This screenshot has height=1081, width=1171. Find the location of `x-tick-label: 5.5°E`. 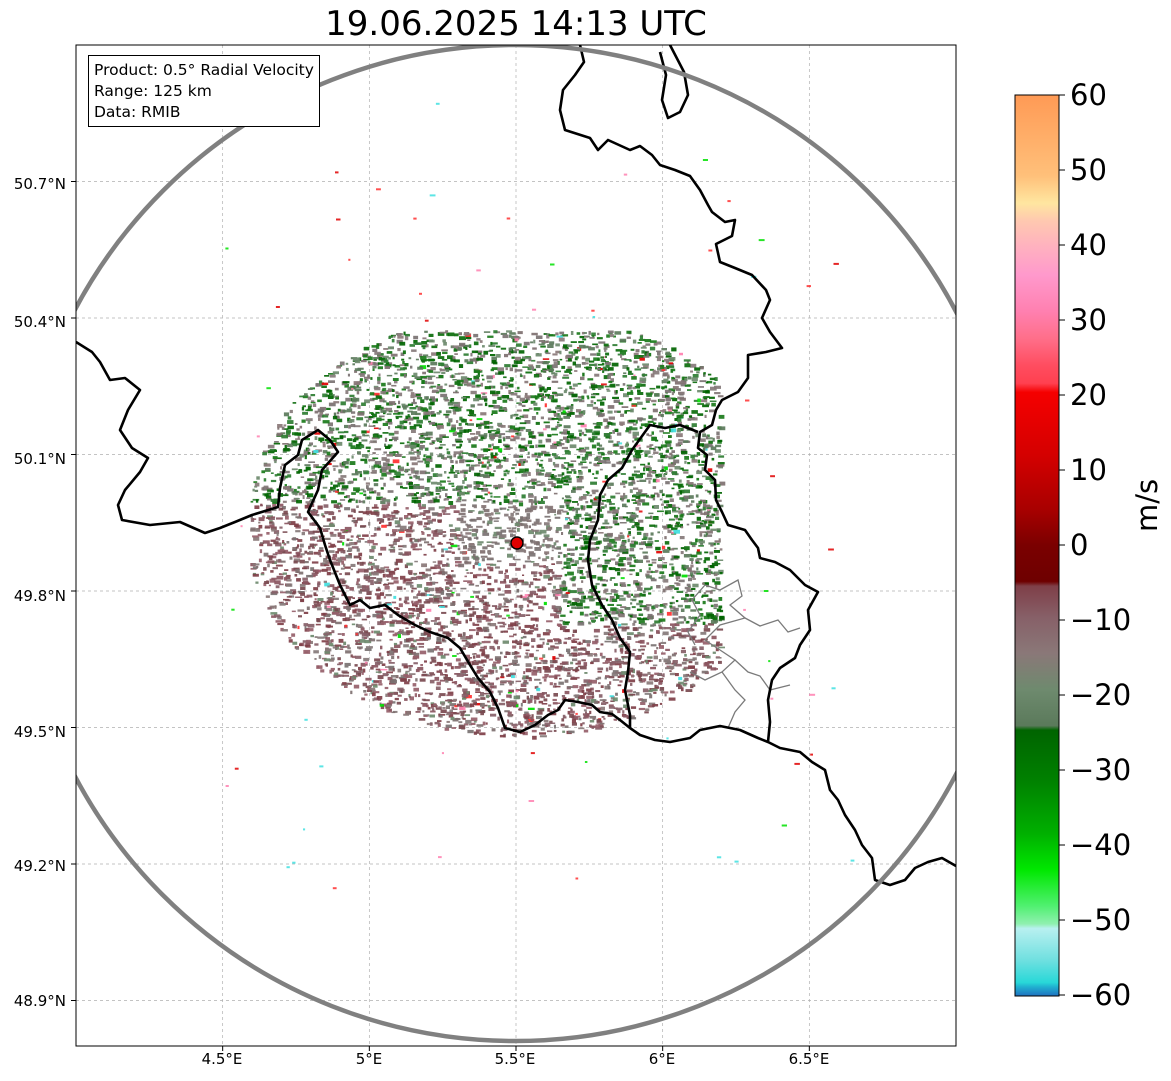

x-tick-label: 5.5°E is located at coordinates (515, 1059).